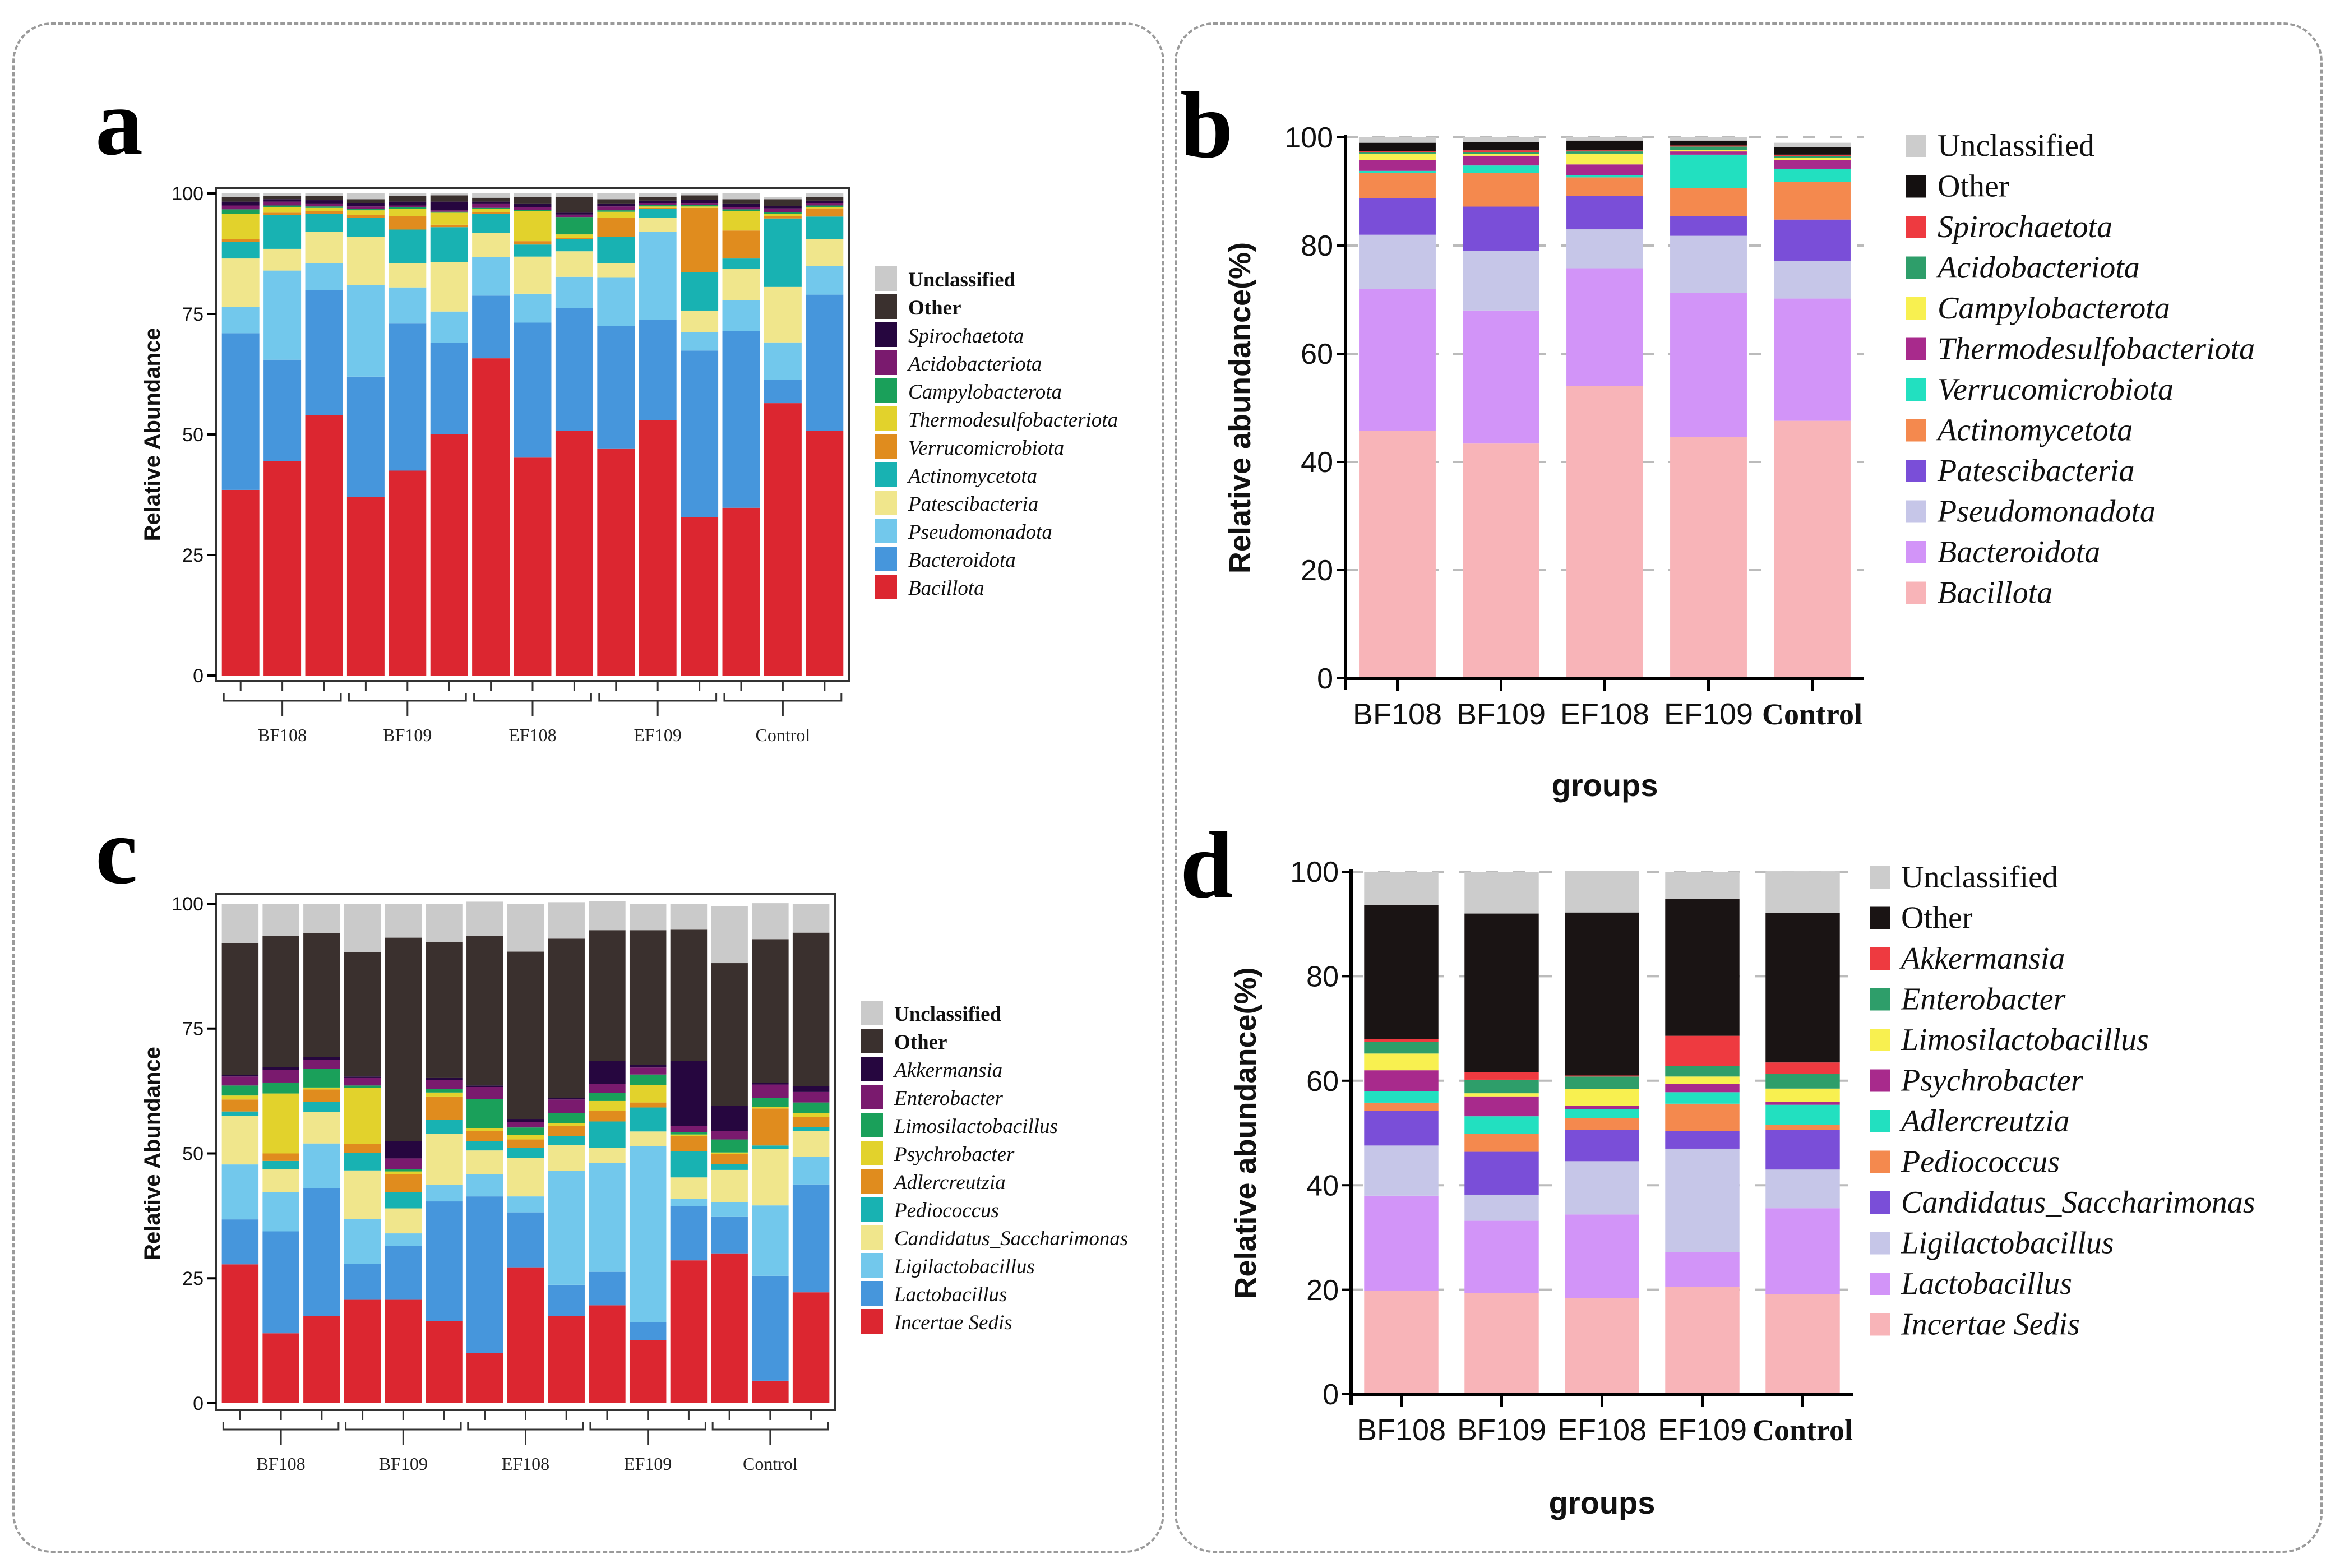  Describe the element at coordinates (921, 1043) in the screenshot. I see `legend-label: Other` at that location.